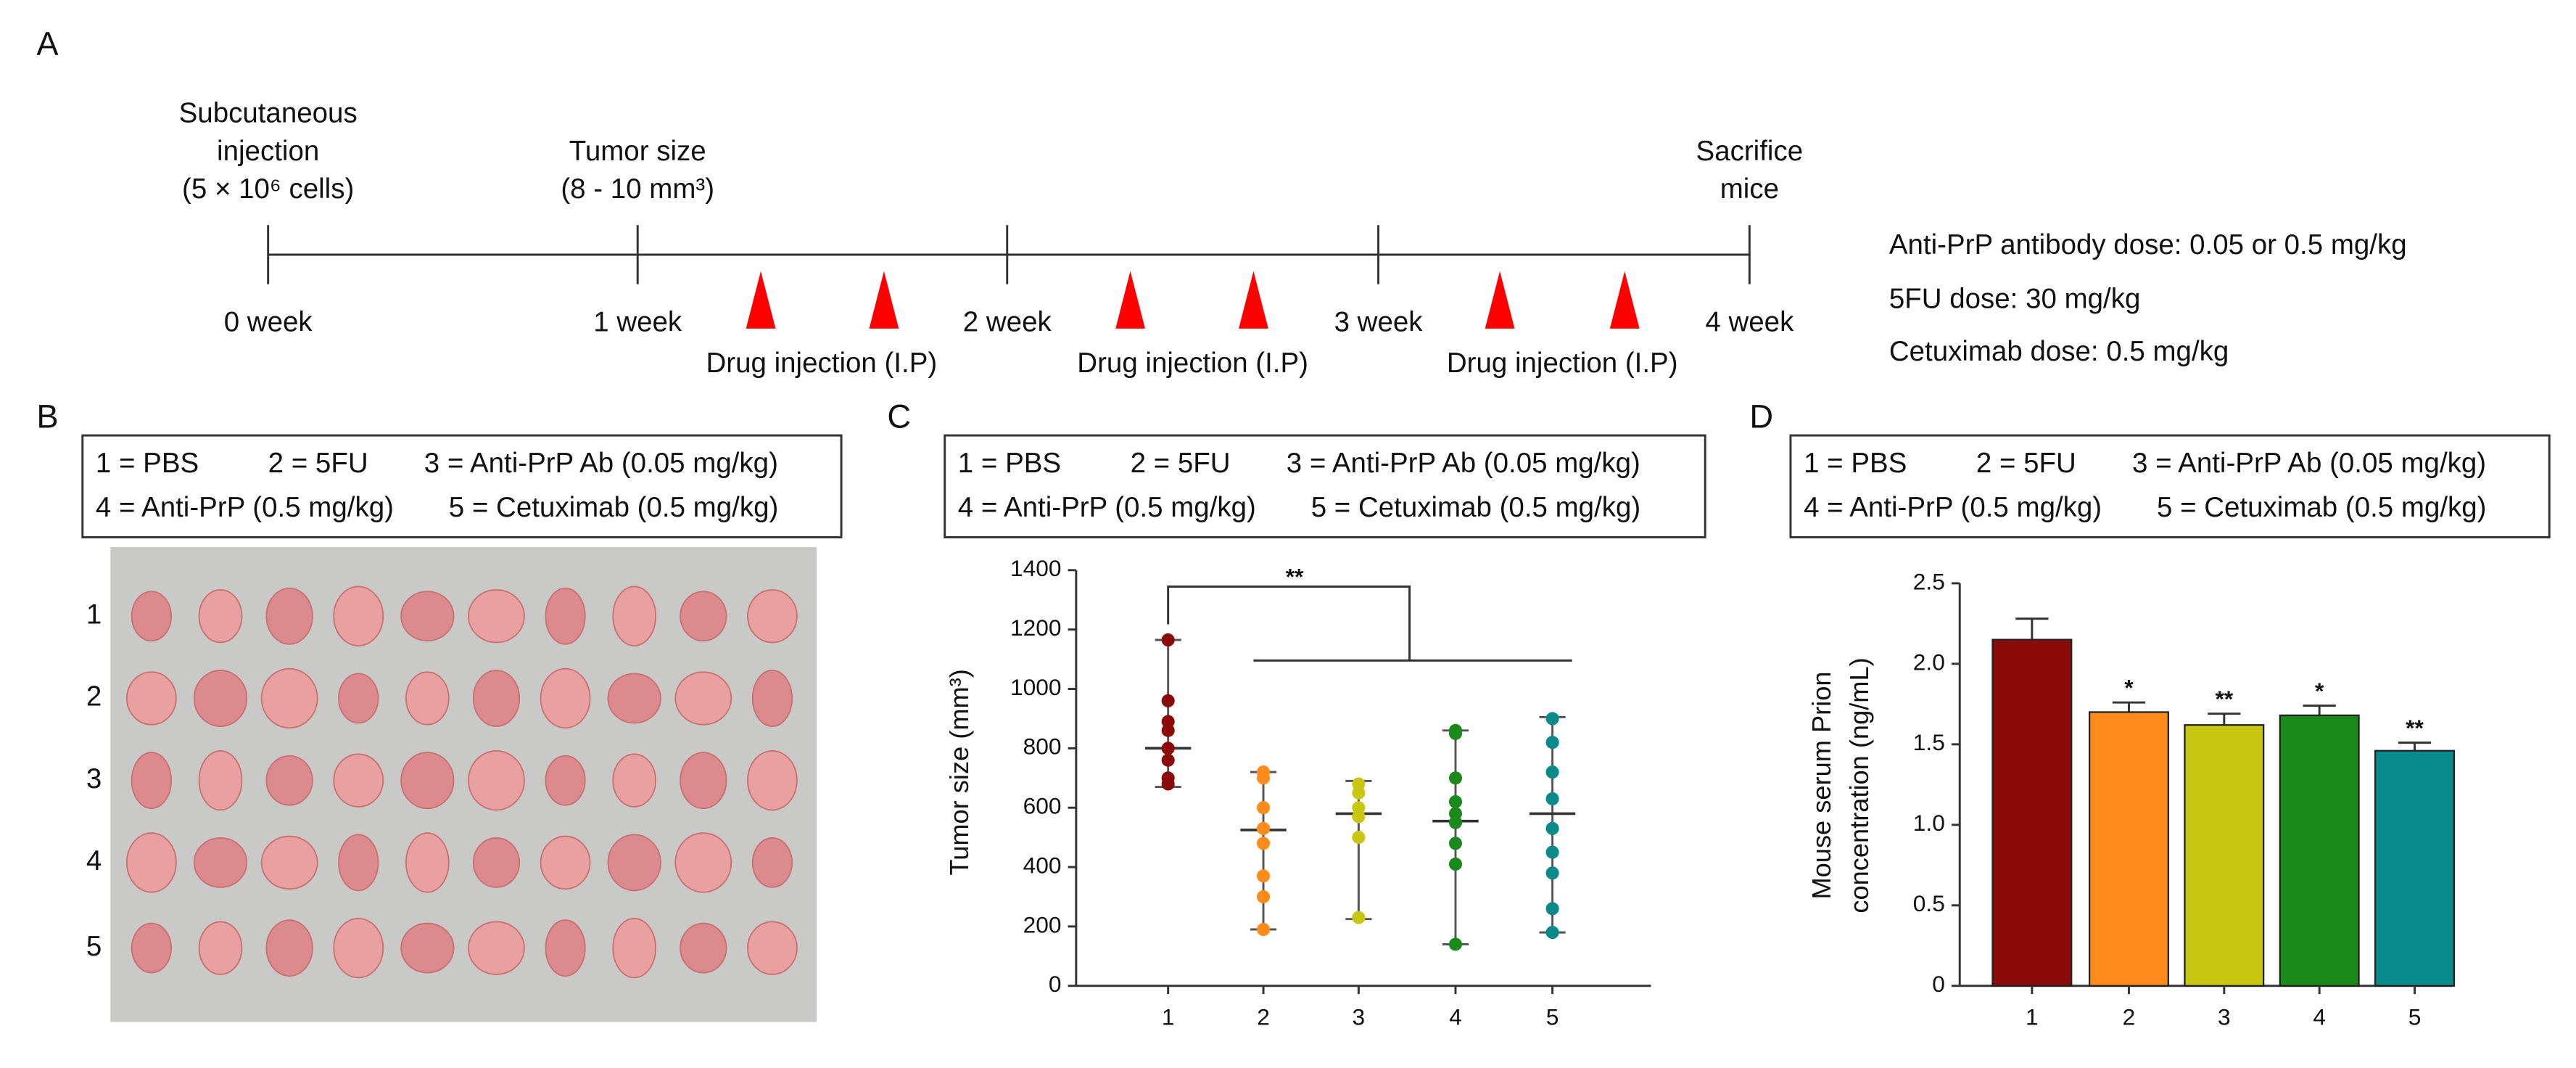 The width and height of the screenshot is (2576, 1068). What do you see at coordinates (1929, 903) in the screenshot?
I see `y-tick-label: 0.5` at bounding box center [1929, 903].